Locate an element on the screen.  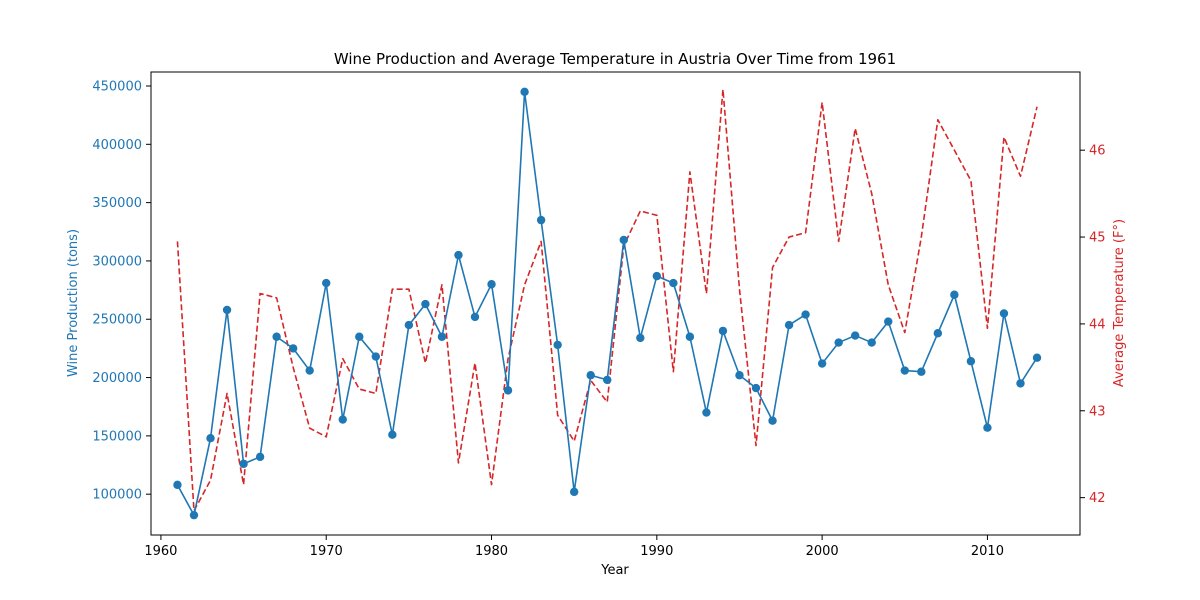
left-y-tick-label: 200000 is located at coordinates (117, 378).